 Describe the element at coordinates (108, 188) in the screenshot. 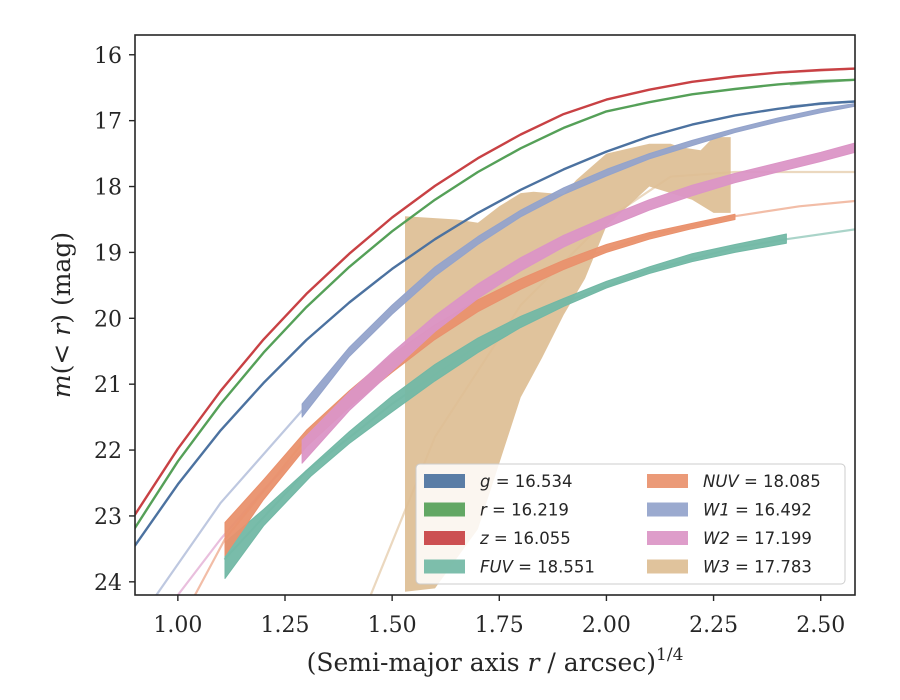

I see `y-tick-label: 18` at that location.